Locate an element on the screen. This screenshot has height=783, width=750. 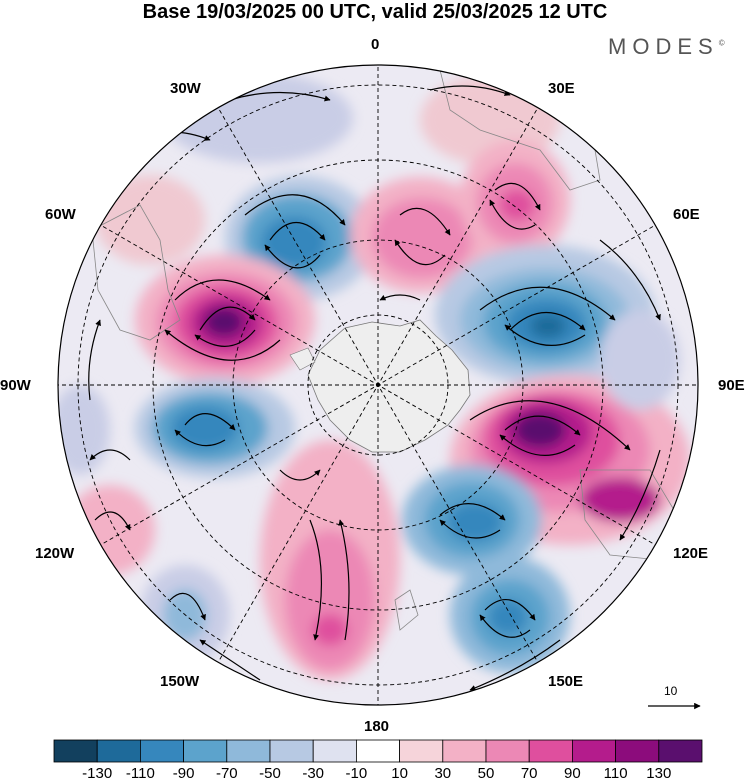
lon-label-60e: 60E is located at coordinates (686, 214).